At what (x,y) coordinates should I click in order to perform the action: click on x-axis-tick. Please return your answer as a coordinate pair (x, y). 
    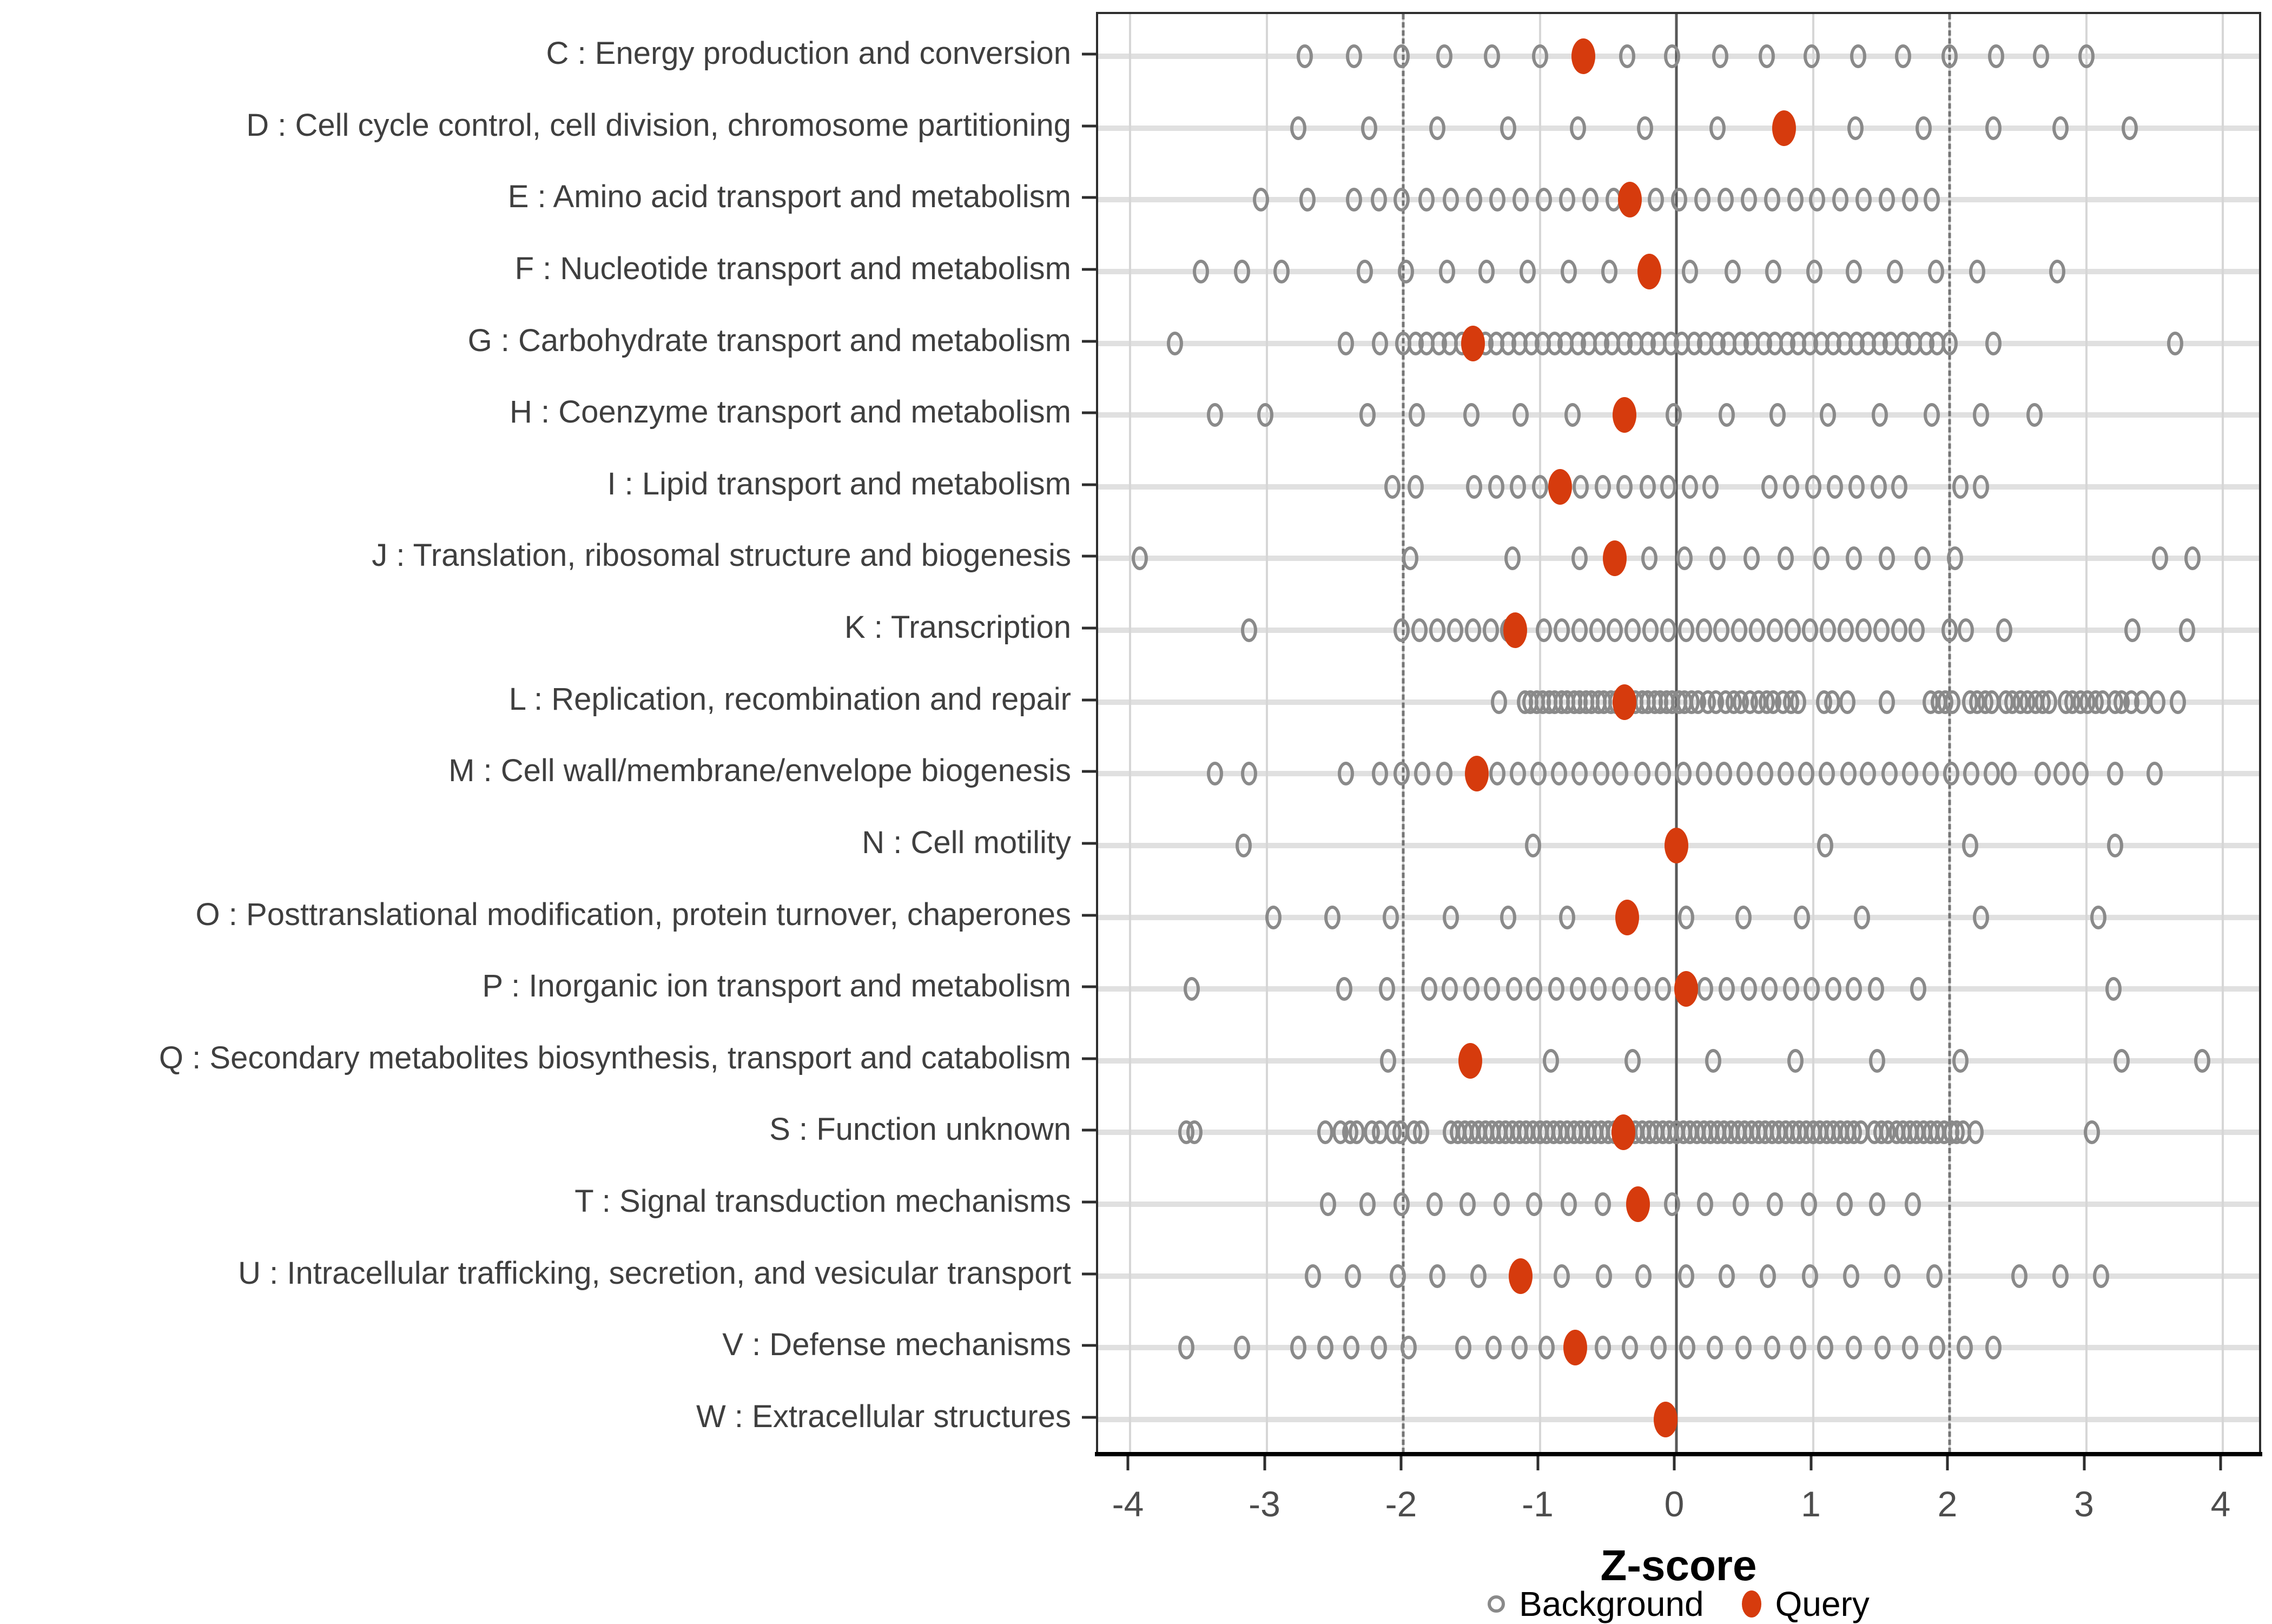
    Looking at the image, I should click on (2221, 1463).